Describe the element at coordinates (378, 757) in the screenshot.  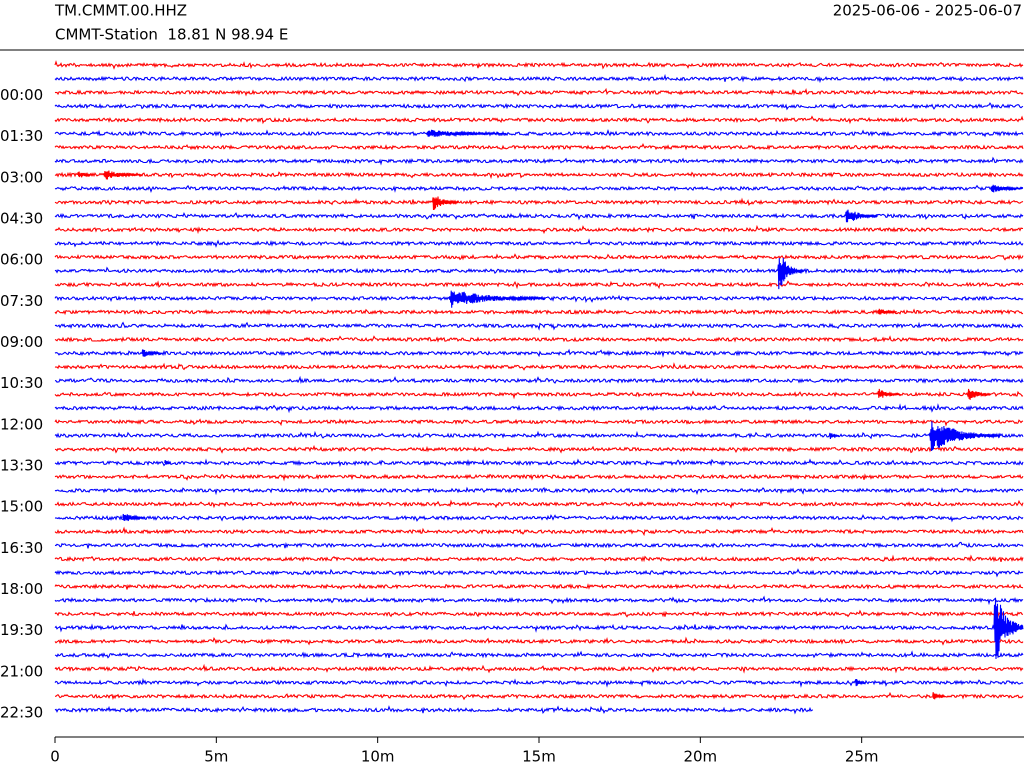
I see `x-tick-label: 10m` at that location.